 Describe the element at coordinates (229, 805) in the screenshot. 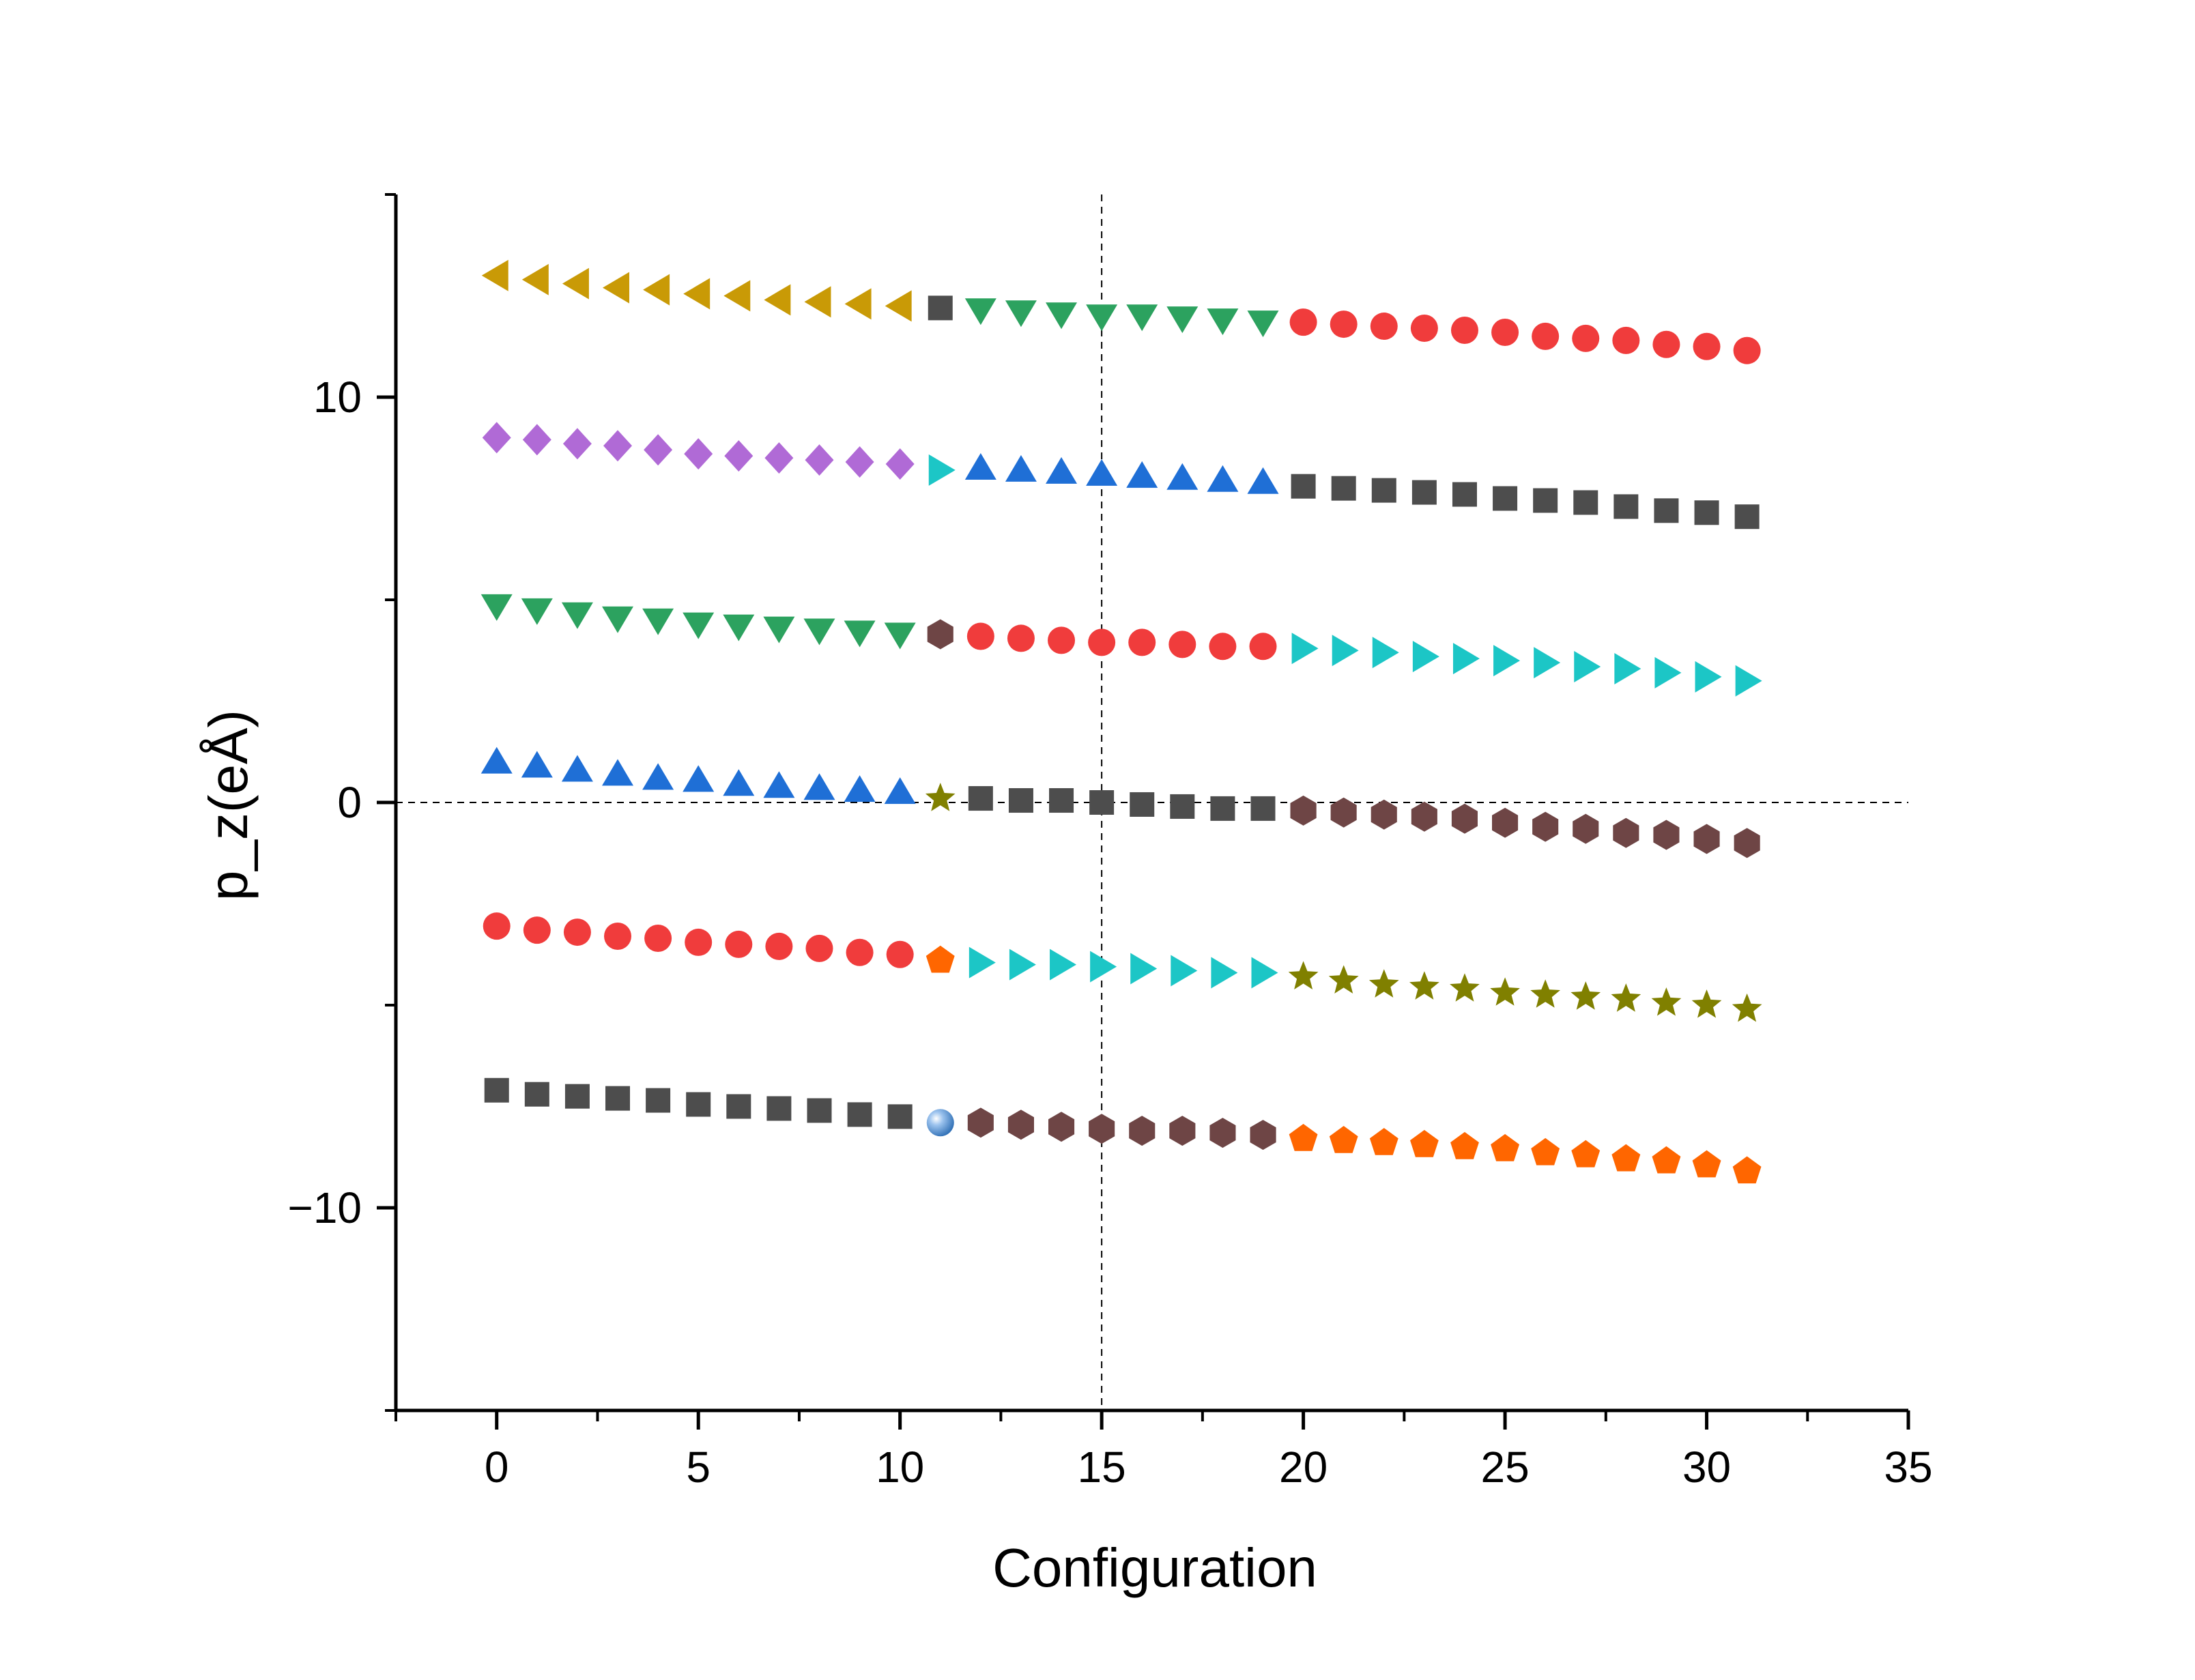

I see `y-axis-title: p_z(eÅ)` at that location.